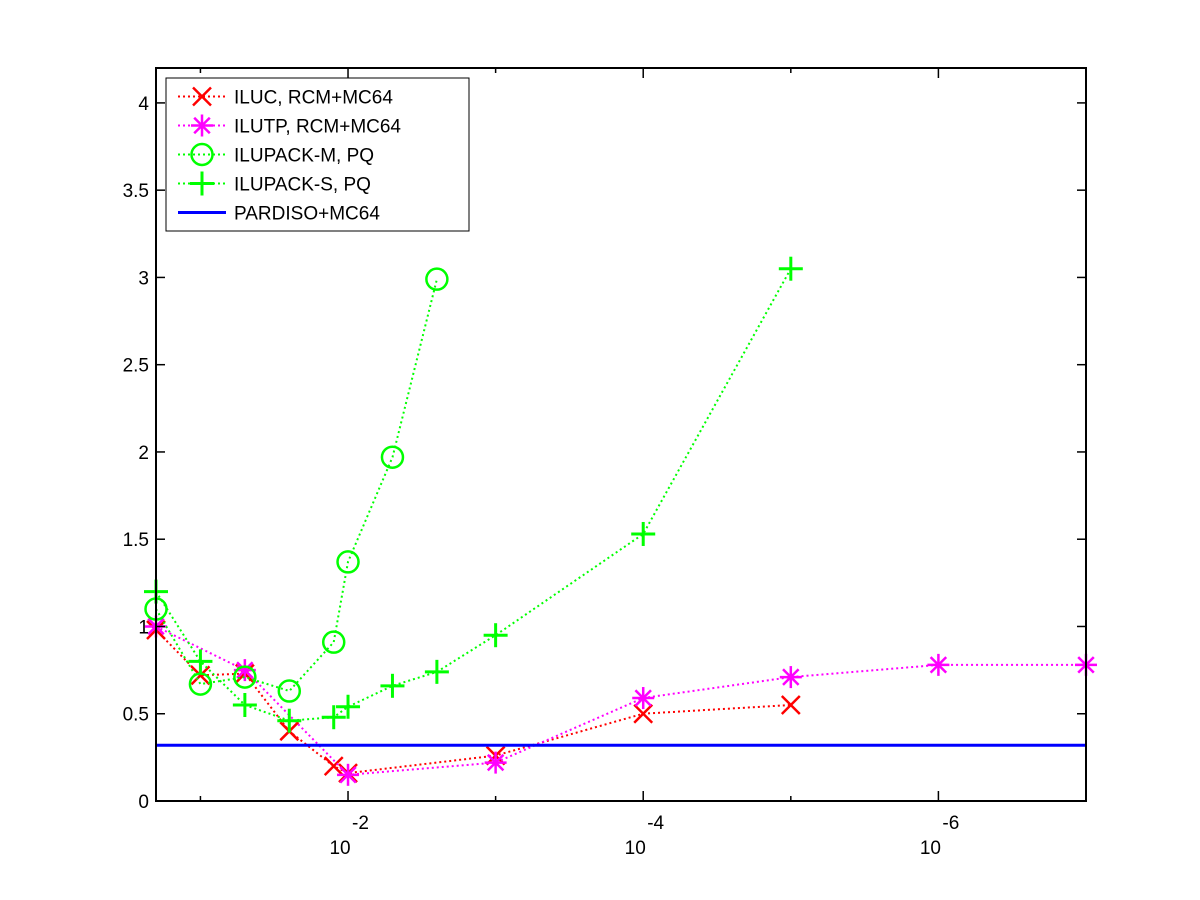 This screenshot has width=1200, height=900. Describe the element at coordinates (143, 802) in the screenshot. I see `y-tick-label: 0` at that location.